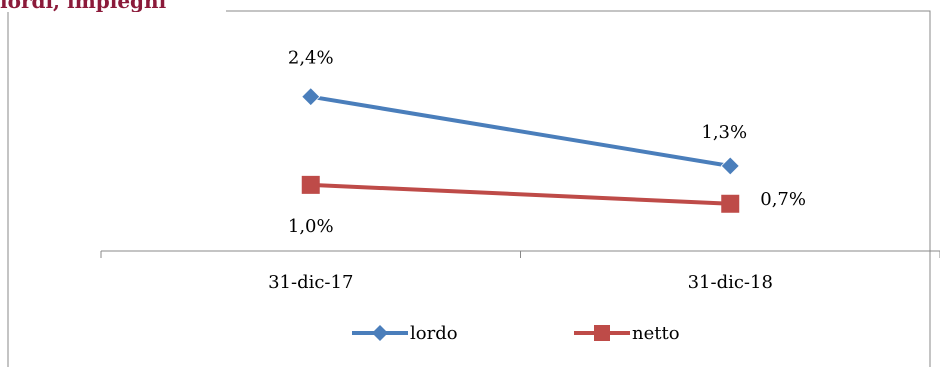 The width and height of the screenshot is (940, 367). I want to click on data-label: 1,3%, so click(724, 132).